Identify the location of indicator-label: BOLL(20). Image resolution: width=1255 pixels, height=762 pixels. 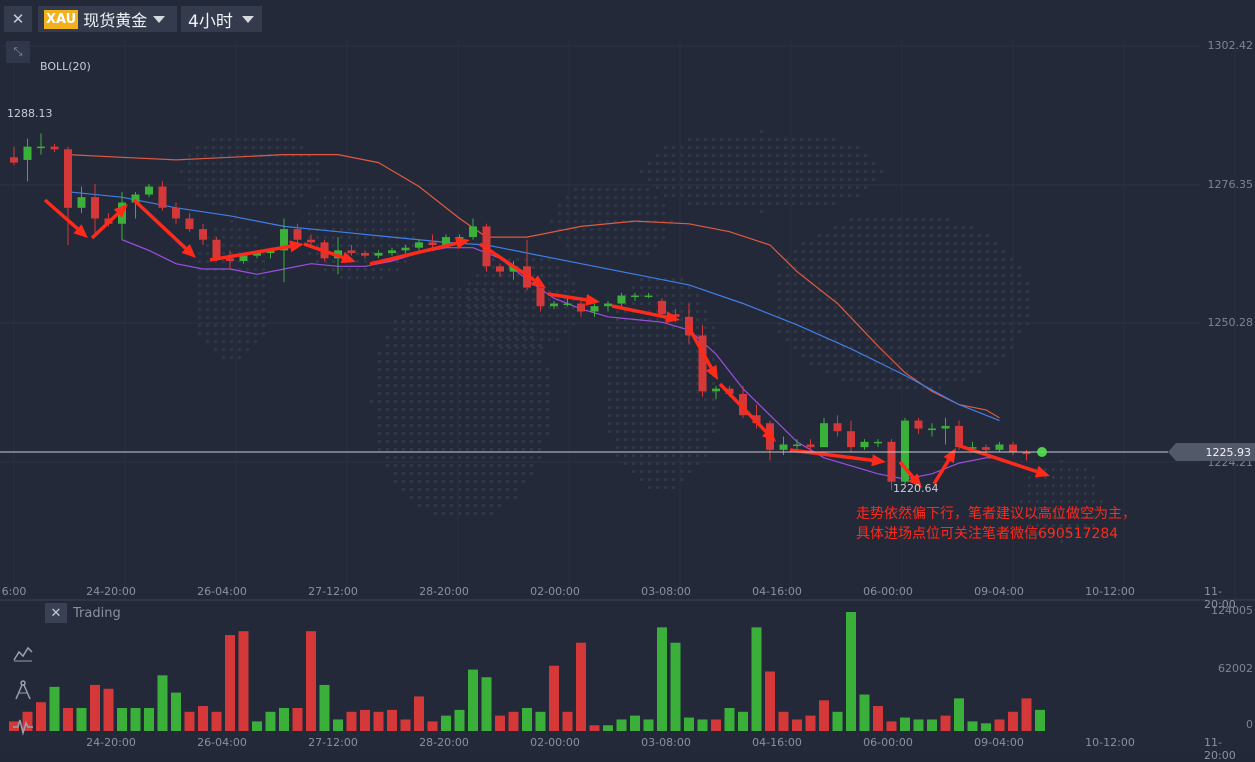
(65, 66).